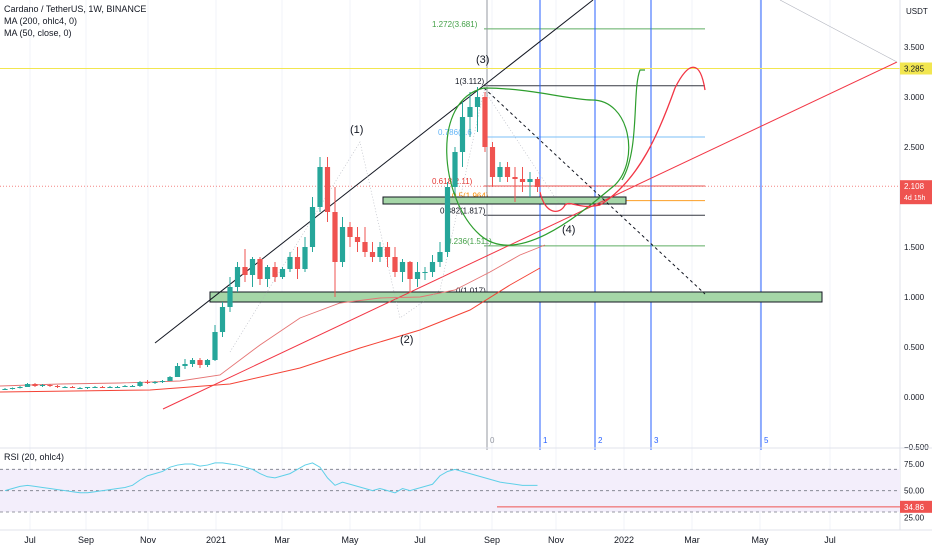 This screenshot has height=555, width=932. What do you see at coordinates (838, 31) in the screenshot?
I see `faint-projection` at bounding box center [838, 31].